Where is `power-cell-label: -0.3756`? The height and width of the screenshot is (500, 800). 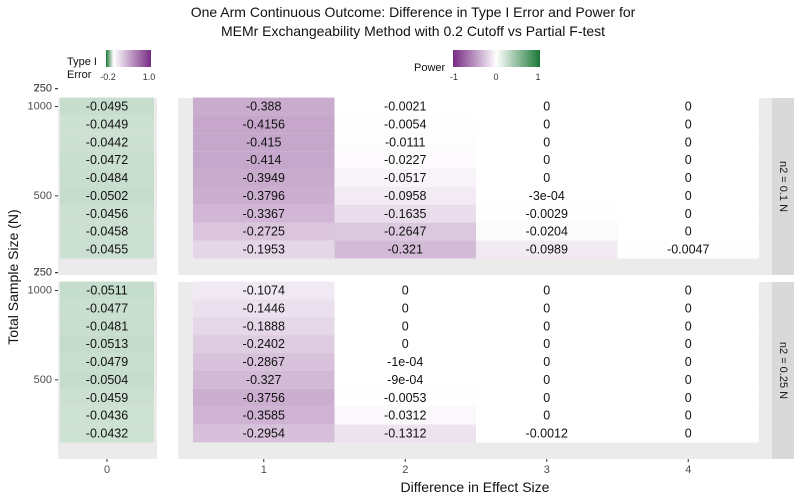
power-cell-label: -0.3756 is located at coordinates (264, 398).